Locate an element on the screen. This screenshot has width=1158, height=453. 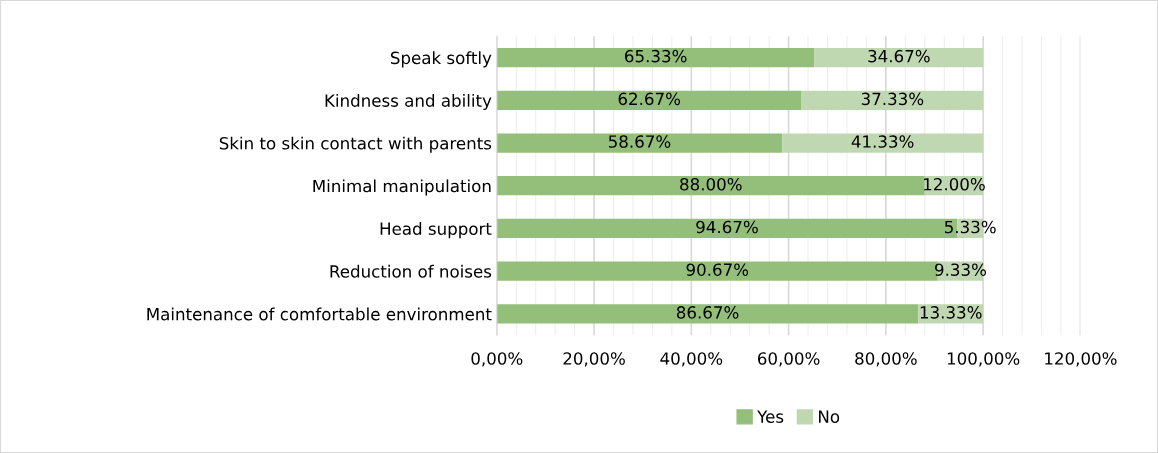
legend-label: Yes is located at coordinates (770, 416).